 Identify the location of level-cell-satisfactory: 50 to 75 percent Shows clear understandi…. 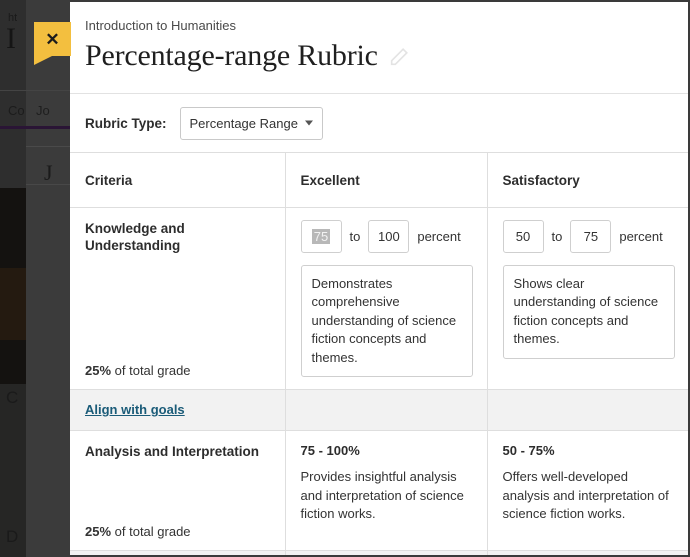
(587, 299).